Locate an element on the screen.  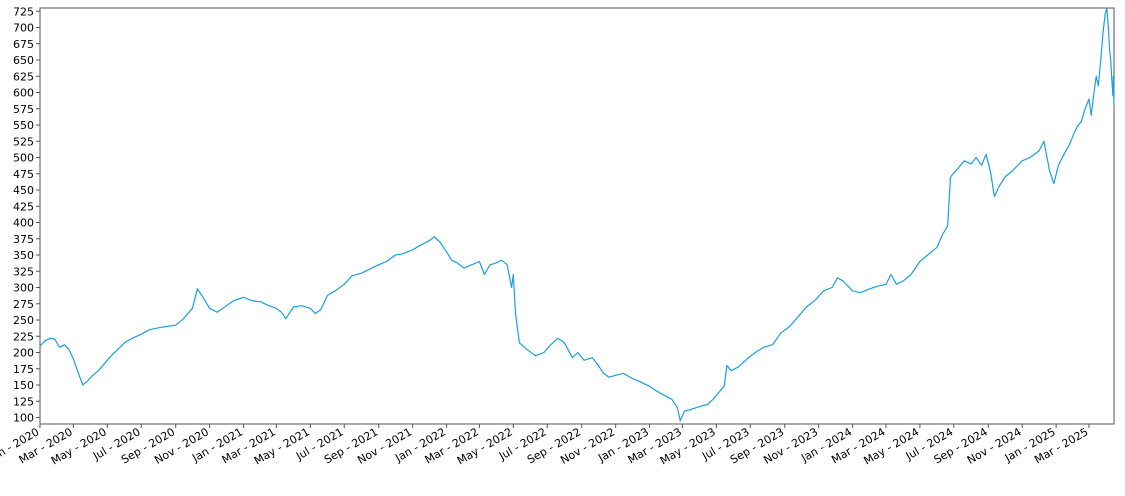
y-tick-label: 125 is located at coordinates (23, 401).